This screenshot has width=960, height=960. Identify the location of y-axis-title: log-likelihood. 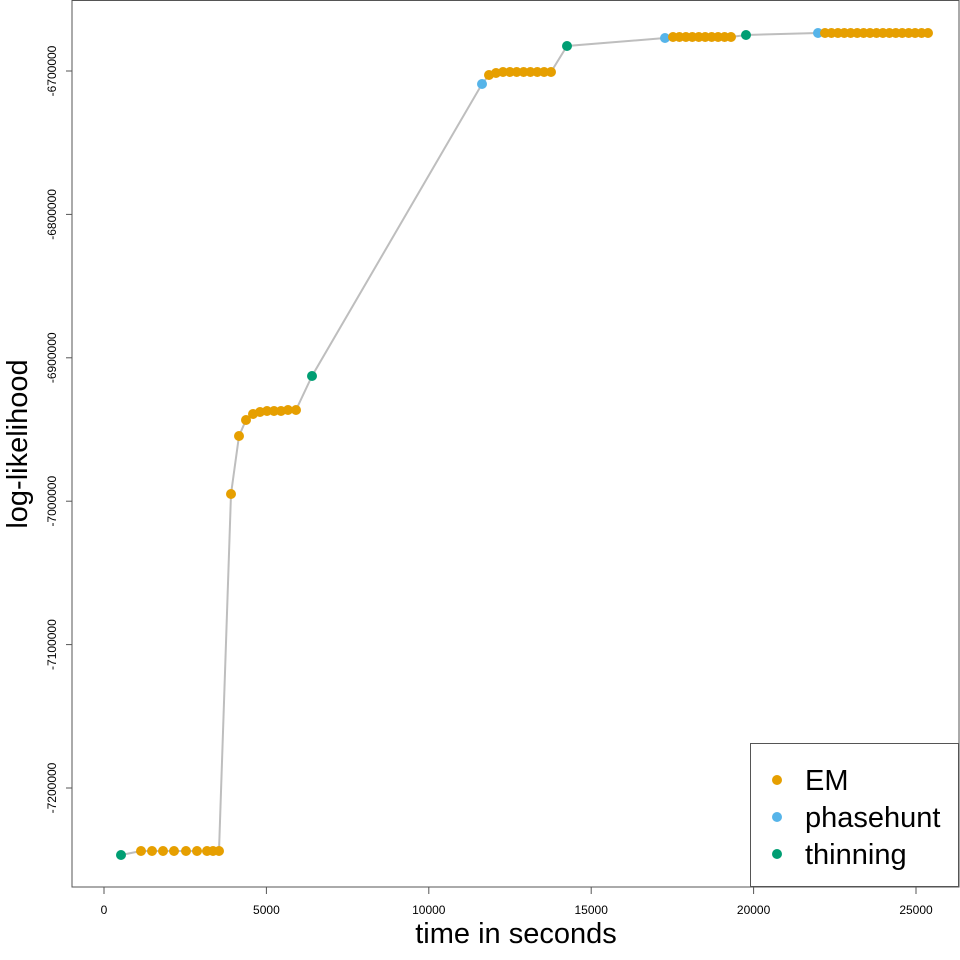
(18, 443).